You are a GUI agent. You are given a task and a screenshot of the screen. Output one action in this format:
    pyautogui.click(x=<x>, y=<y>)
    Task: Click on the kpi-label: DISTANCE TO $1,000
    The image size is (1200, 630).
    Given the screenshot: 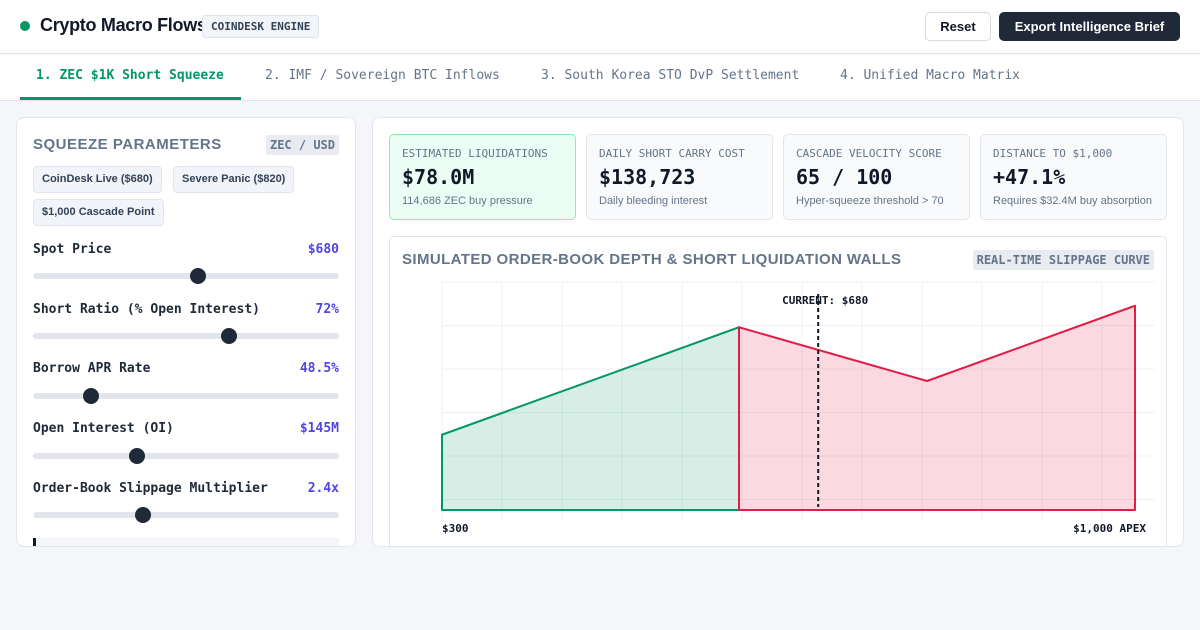 What is the action you would take?
    pyautogui.click(x=1053, y=153)
    